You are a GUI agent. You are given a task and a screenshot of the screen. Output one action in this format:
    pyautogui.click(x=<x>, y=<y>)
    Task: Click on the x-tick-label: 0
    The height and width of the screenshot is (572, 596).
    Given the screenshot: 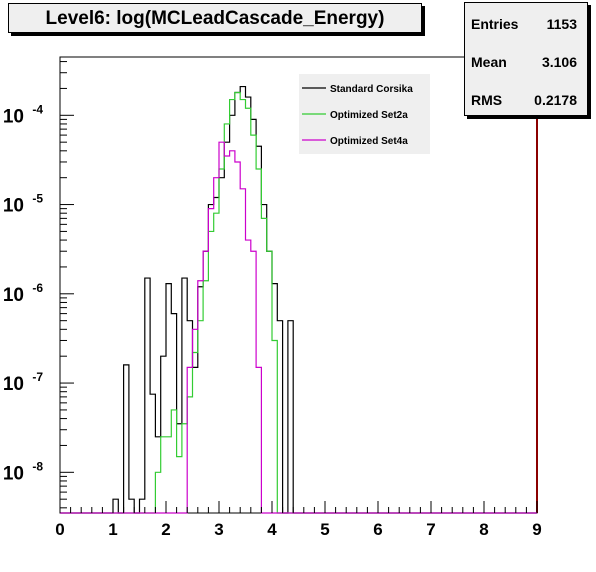 What is the action you would take?
    pyautogui.click(x=59, y=529)
    